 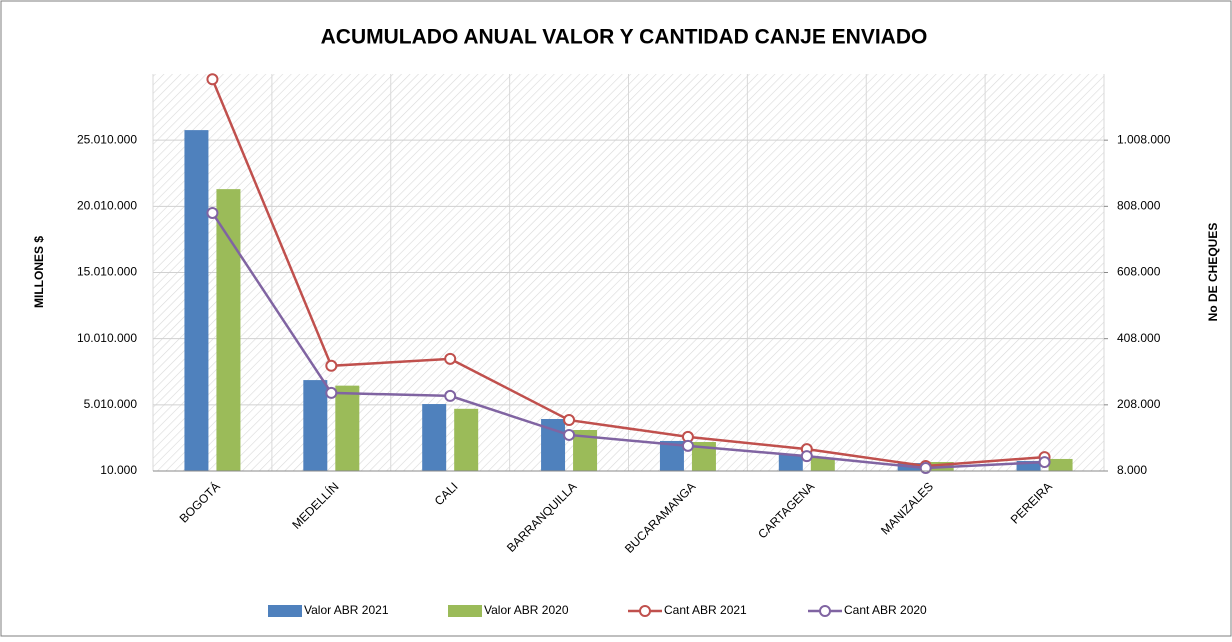 What do you see at coordinates (705, 610) in the screenshot?
I see `legend-label: Cant ABR 2021` at bounding box center [705, 610].